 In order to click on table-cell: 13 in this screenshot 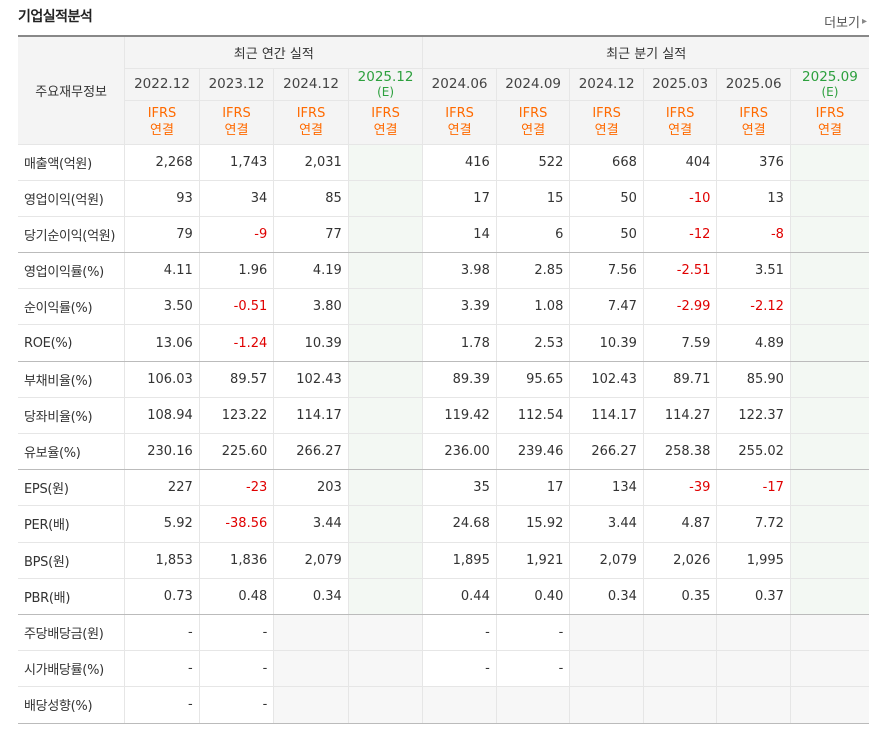, I will do `click(753, 198)`.